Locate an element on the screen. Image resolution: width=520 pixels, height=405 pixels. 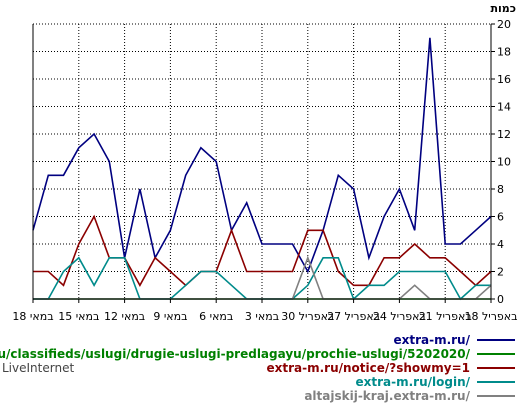
y-tick-label: 6 is located at coordinates (500, 217).